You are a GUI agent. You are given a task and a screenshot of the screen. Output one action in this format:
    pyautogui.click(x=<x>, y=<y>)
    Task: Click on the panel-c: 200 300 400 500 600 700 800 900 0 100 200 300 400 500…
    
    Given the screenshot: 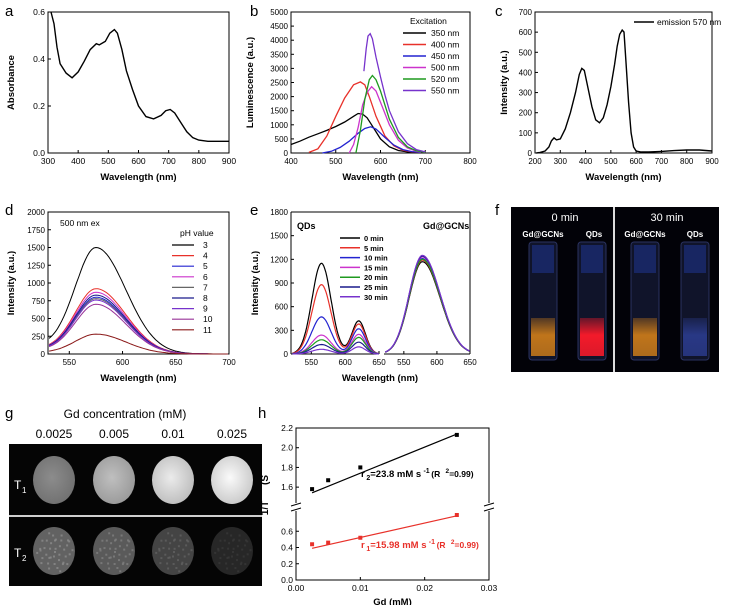 What is the action you would take?
    pyautogui.click(x=610, y=95)
    